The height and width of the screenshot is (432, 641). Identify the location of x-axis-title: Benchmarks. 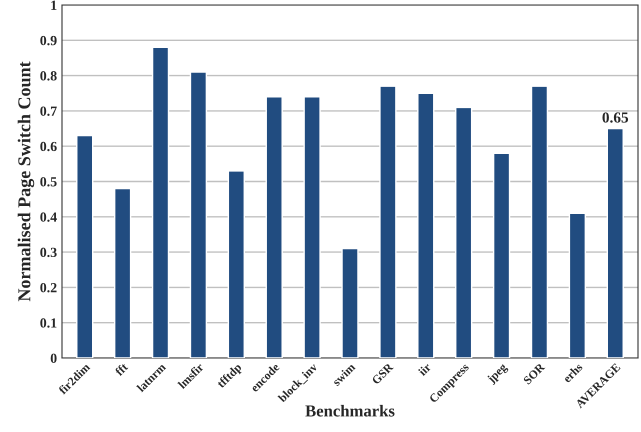
(349, 410).